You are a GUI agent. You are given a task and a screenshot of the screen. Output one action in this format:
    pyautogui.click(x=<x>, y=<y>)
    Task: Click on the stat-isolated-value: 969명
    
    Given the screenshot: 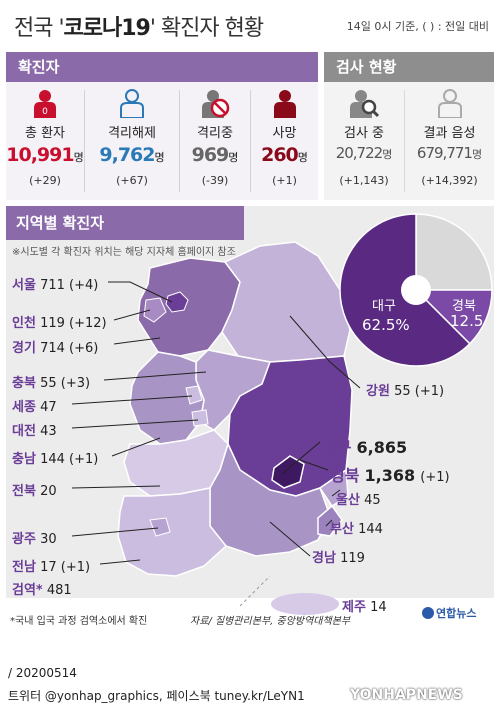 What is the action you would take?
    pyautogui.click(x=215, y=155)
    